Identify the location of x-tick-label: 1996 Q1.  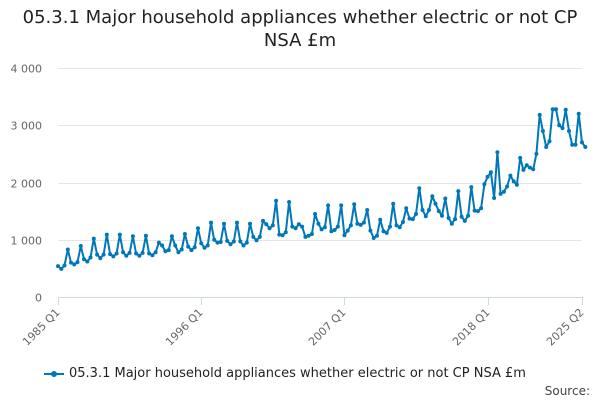
(184, 327).